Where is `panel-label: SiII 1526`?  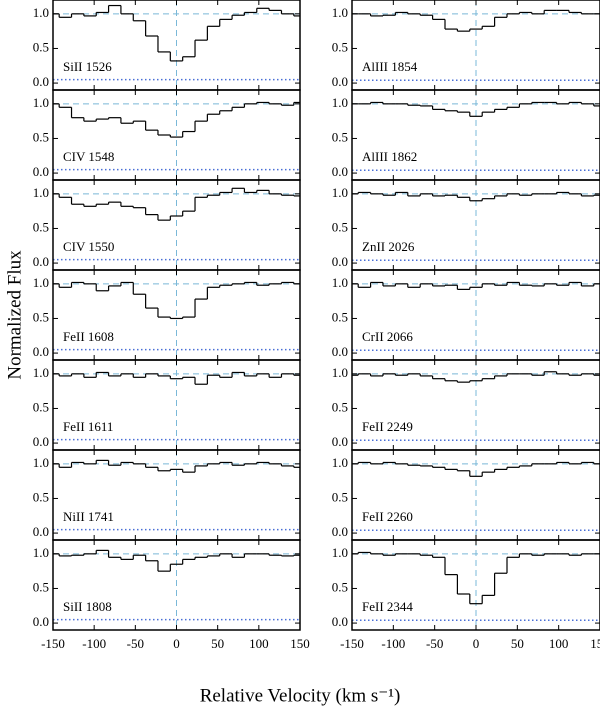
panel-label: SiII 1526 is located at coordinates (87, 66).